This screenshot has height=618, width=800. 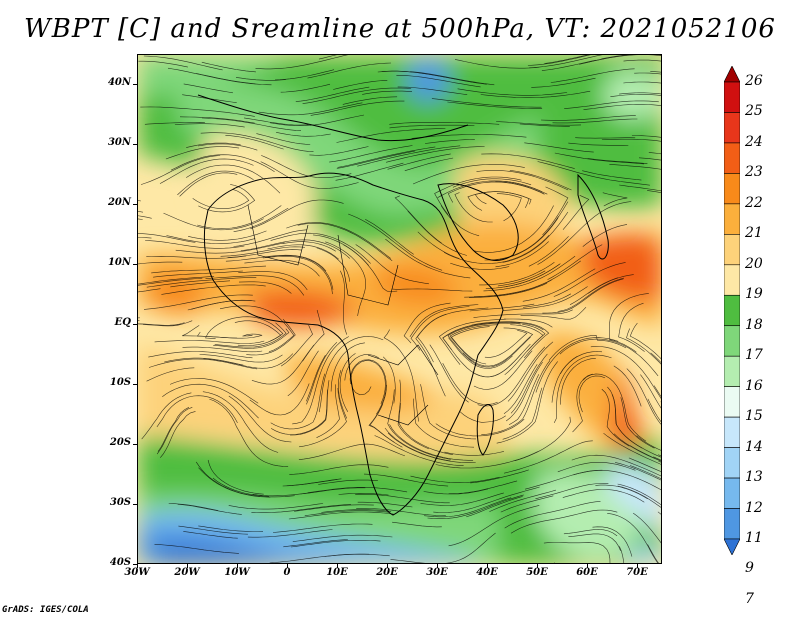 I want to click on colorbar-label: 23, so click(x=754, y=172).